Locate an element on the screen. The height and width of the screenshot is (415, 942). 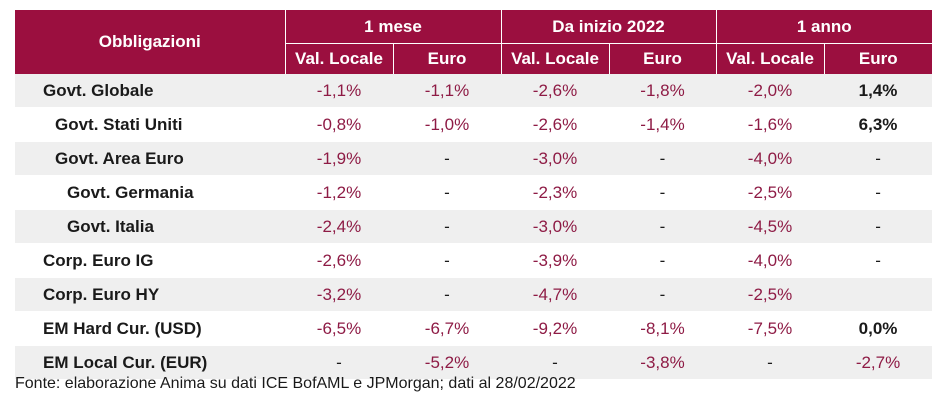
row-label: Govt. Germania is located at coordinates (150, 192).